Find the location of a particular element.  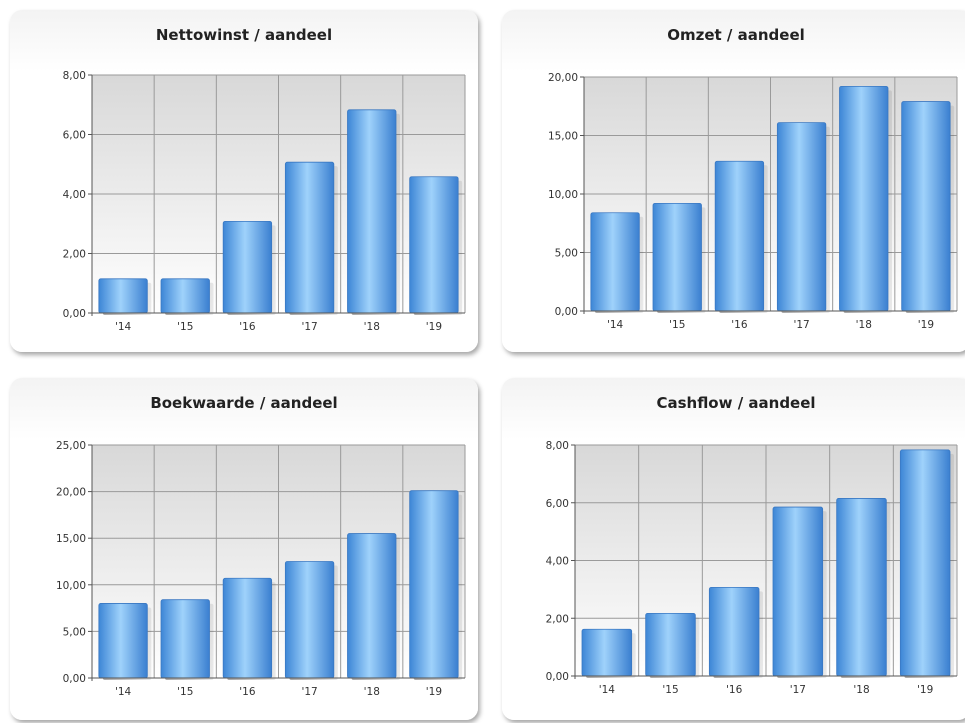

chart-title: Cashflow / aandeel is located at coordinates (736, 403).